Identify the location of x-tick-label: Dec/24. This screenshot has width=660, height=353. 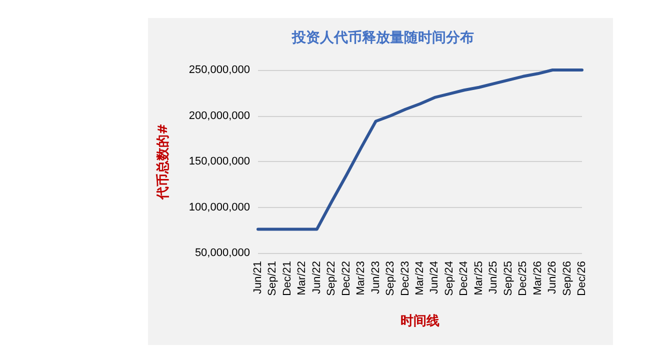
(464, 278).